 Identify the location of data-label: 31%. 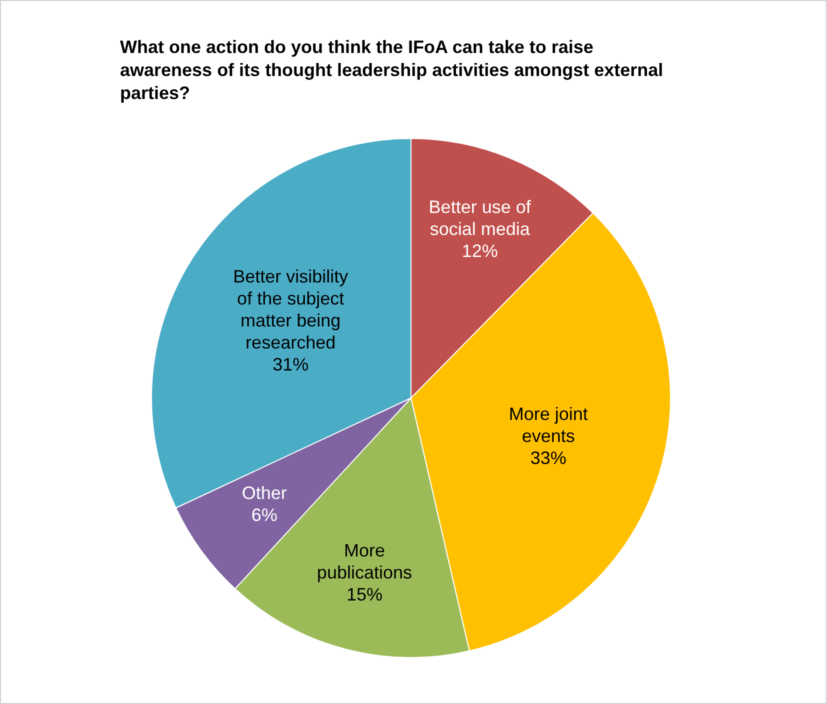
(290, 364).